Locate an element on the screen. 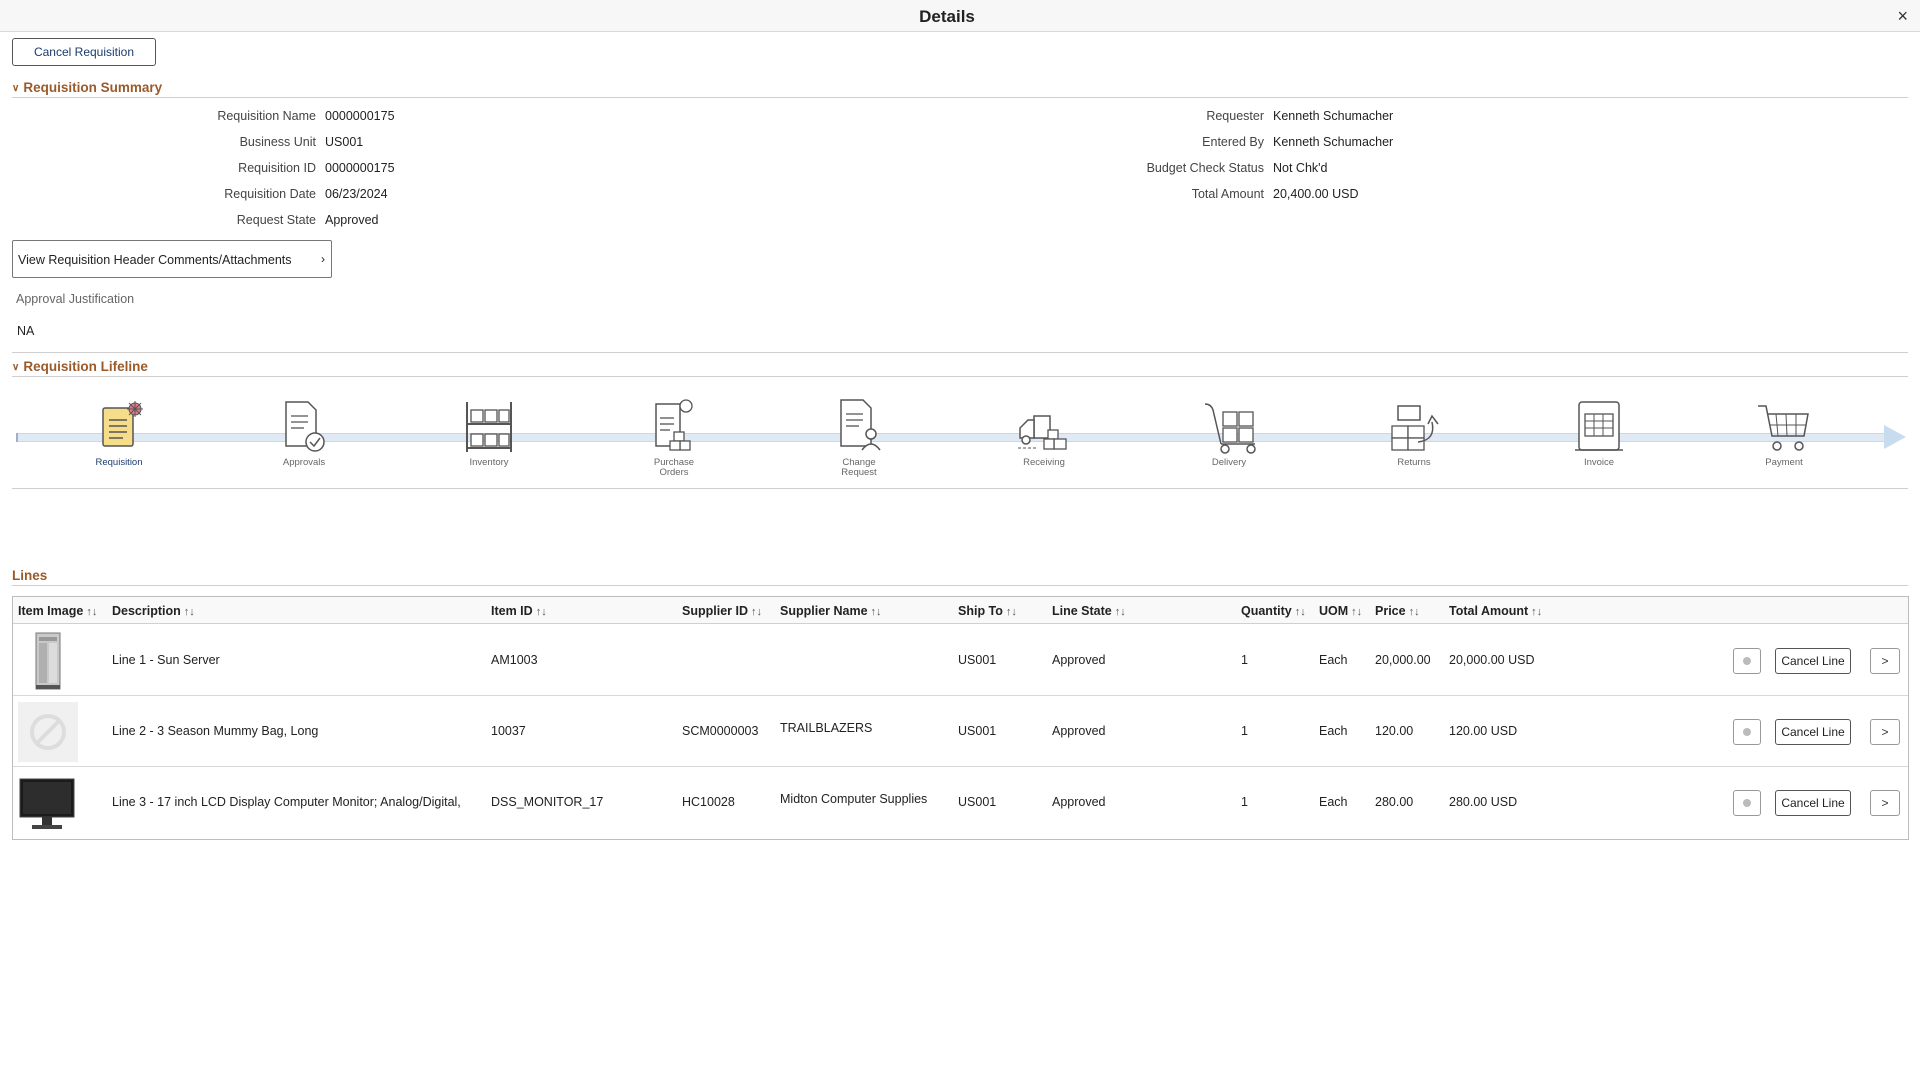  lifeline-stage-receiving: Receiving is located at coordinates (1044, 432).